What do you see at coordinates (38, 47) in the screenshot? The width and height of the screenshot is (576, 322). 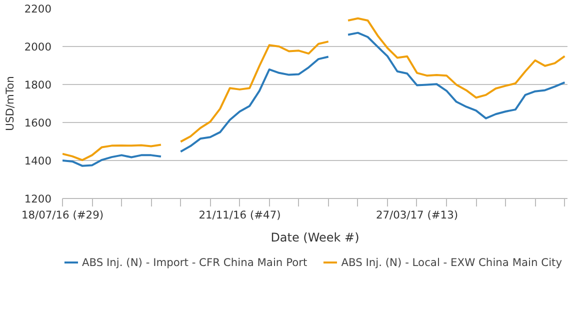 I see `y-tick-label: 2000` at bounding box center [38, 47].